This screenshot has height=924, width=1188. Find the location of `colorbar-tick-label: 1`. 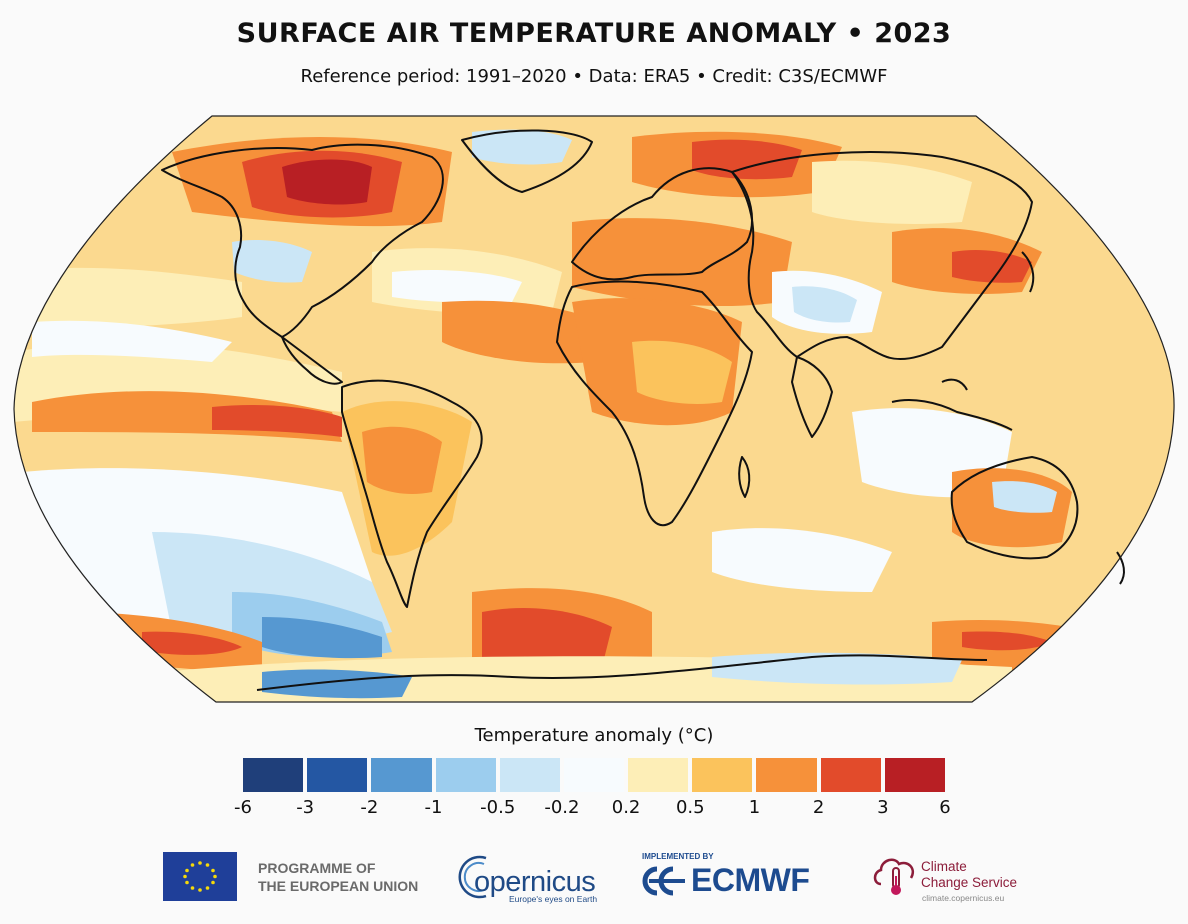

colorbar-tick-label: 1 is located at coordinates (754, 807).